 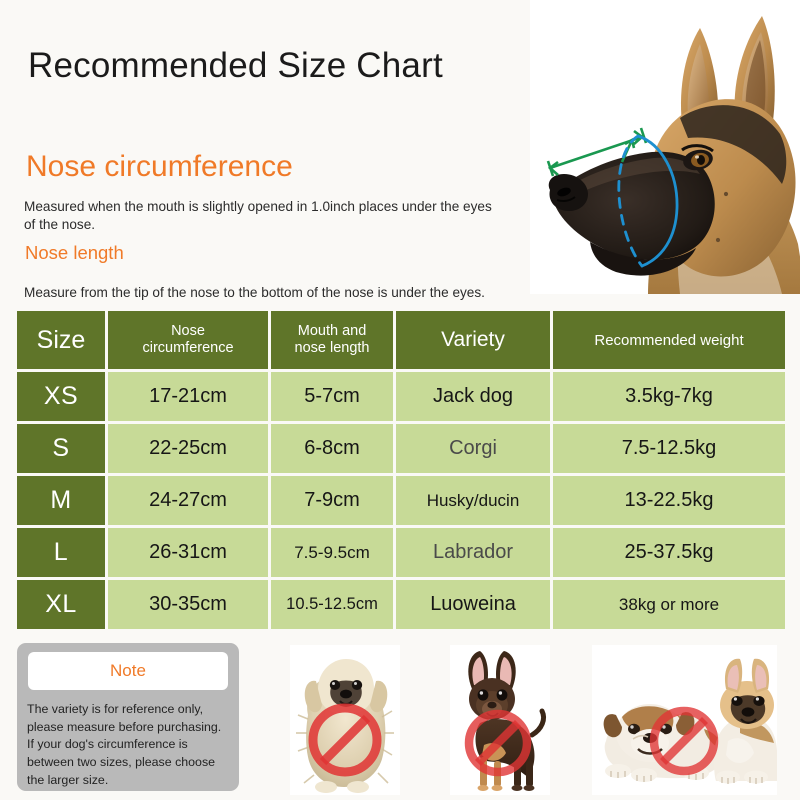 I want to click on bulldogs-photo, so click(x=684, y=720).